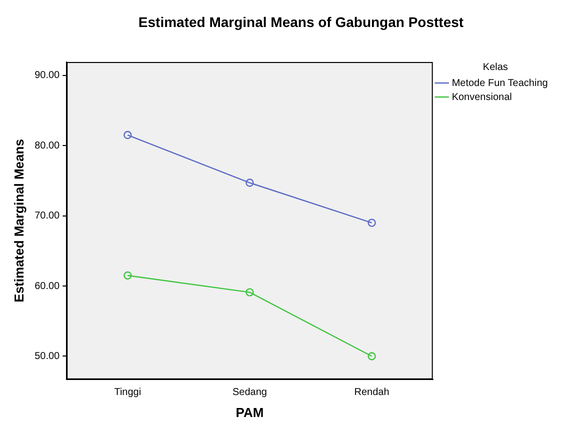 The height and width of the screenshot is (427, 562). What do you see at coordinates (47, 216) in the screenshot?
I see `y-tick-label: 70.00` at bounding box center [47, 216].